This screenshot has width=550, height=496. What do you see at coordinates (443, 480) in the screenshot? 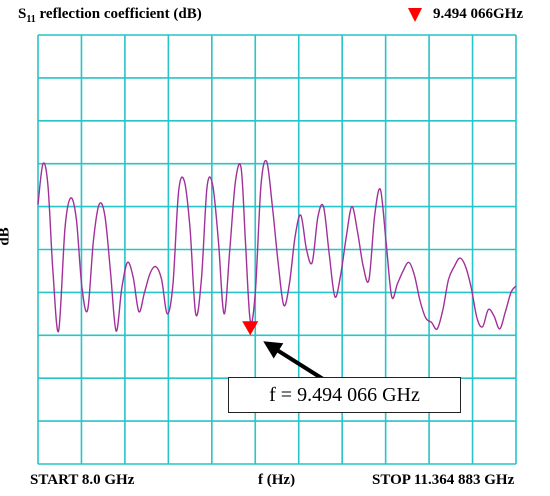
I see `stop-frequency-label: STOP 11.364 883 GHz` at bounding box center [443, 480].